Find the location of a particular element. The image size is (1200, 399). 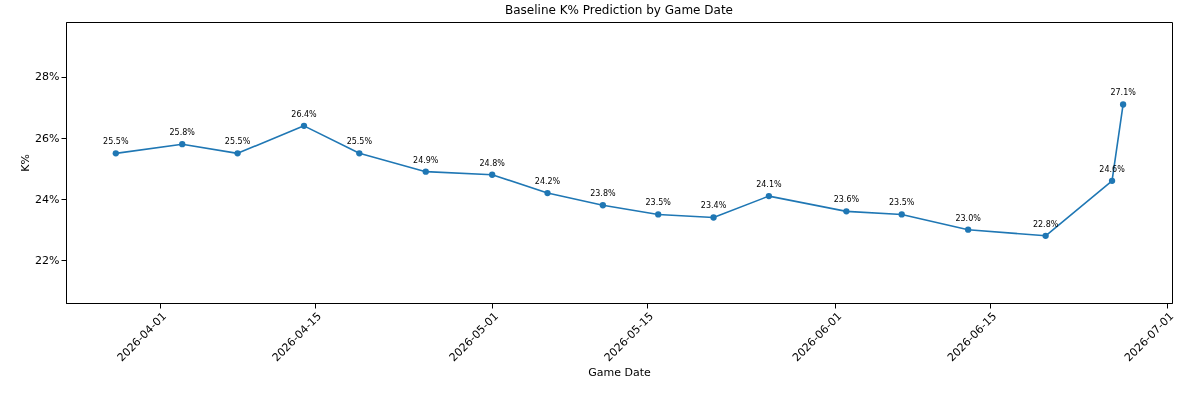

data-label: 23.6% is located at coordinates (846, 200).